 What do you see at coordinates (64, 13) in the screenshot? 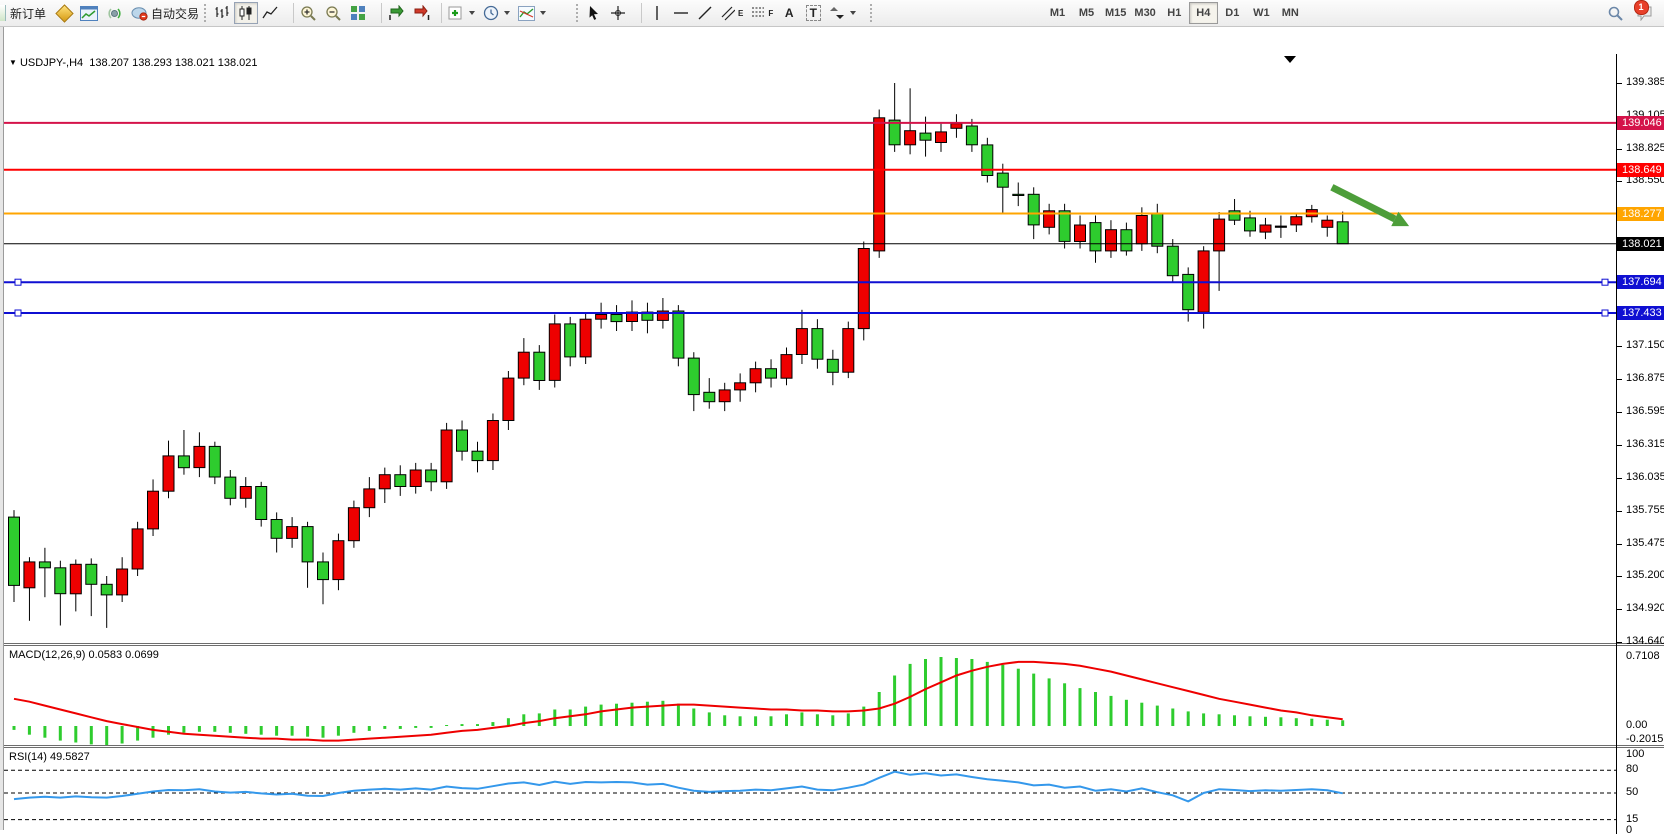
I see `market-watch-button` at bounding box center [64, 13].